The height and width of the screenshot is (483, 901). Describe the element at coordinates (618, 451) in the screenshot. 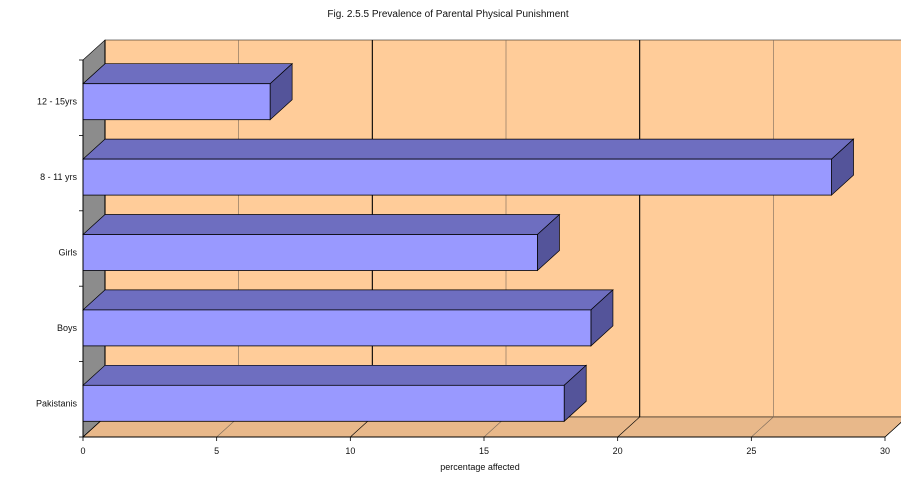

I see `x-tick-label: 20` at that location.